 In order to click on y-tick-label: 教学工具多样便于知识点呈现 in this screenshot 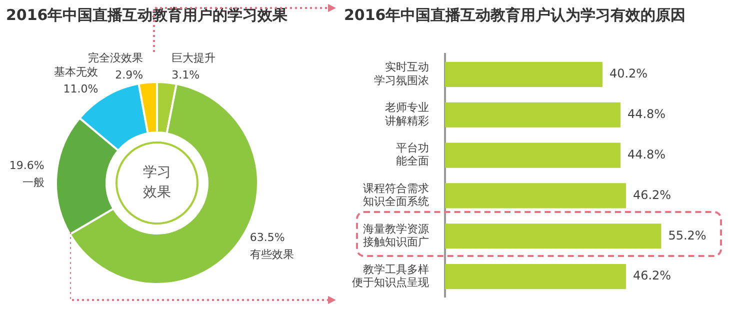, I will do `click(390, 276)`.